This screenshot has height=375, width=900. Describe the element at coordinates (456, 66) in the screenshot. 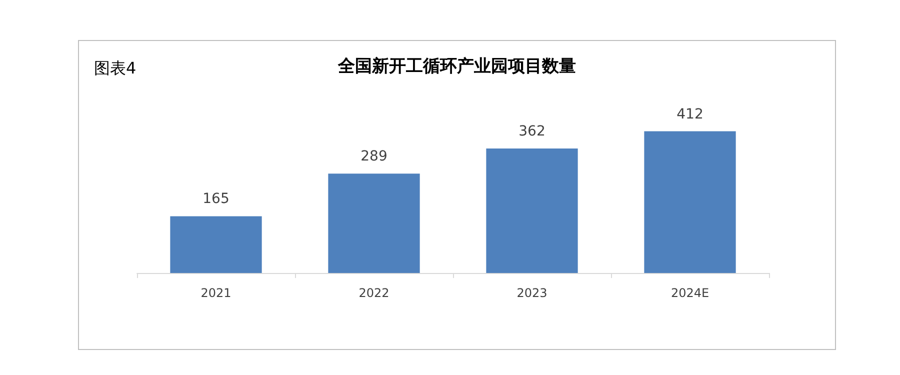

I see `chart-title: 全国新开工循环产业园项目数量` at that location.